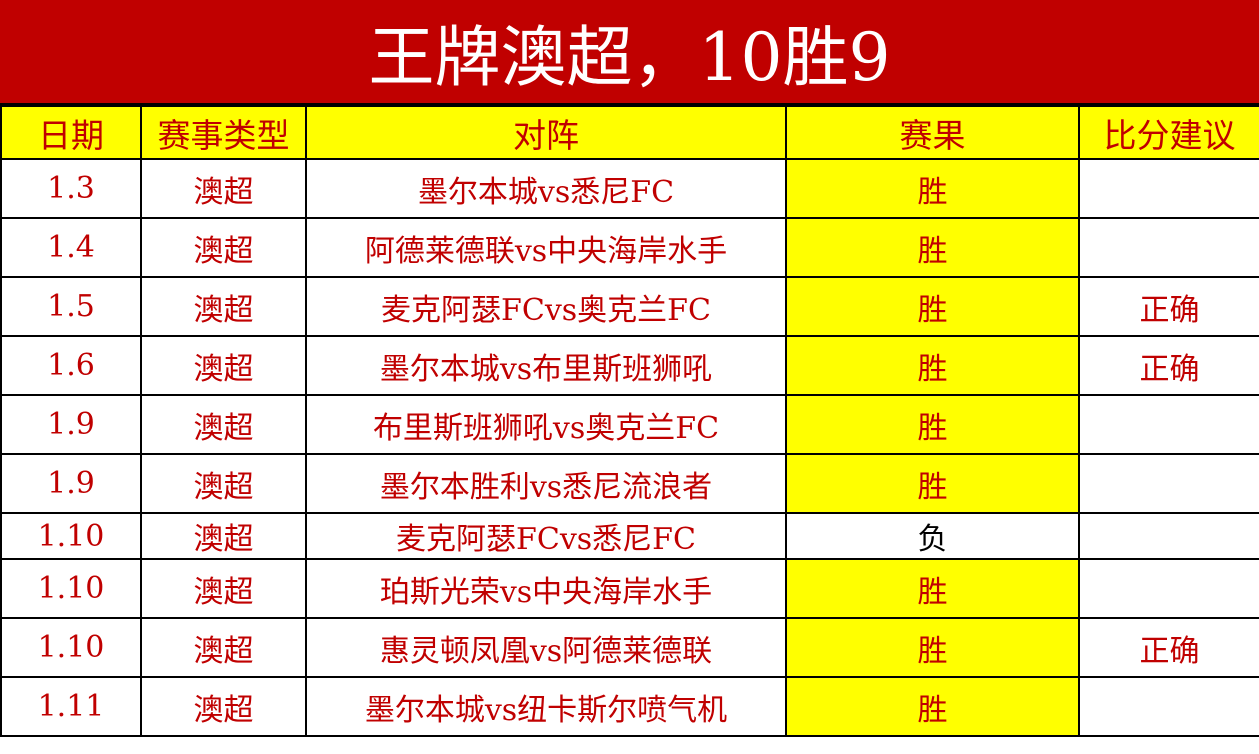 This screenshot has width=1259, height=754. I want to click on result-cell: 负, so click(932, 536).